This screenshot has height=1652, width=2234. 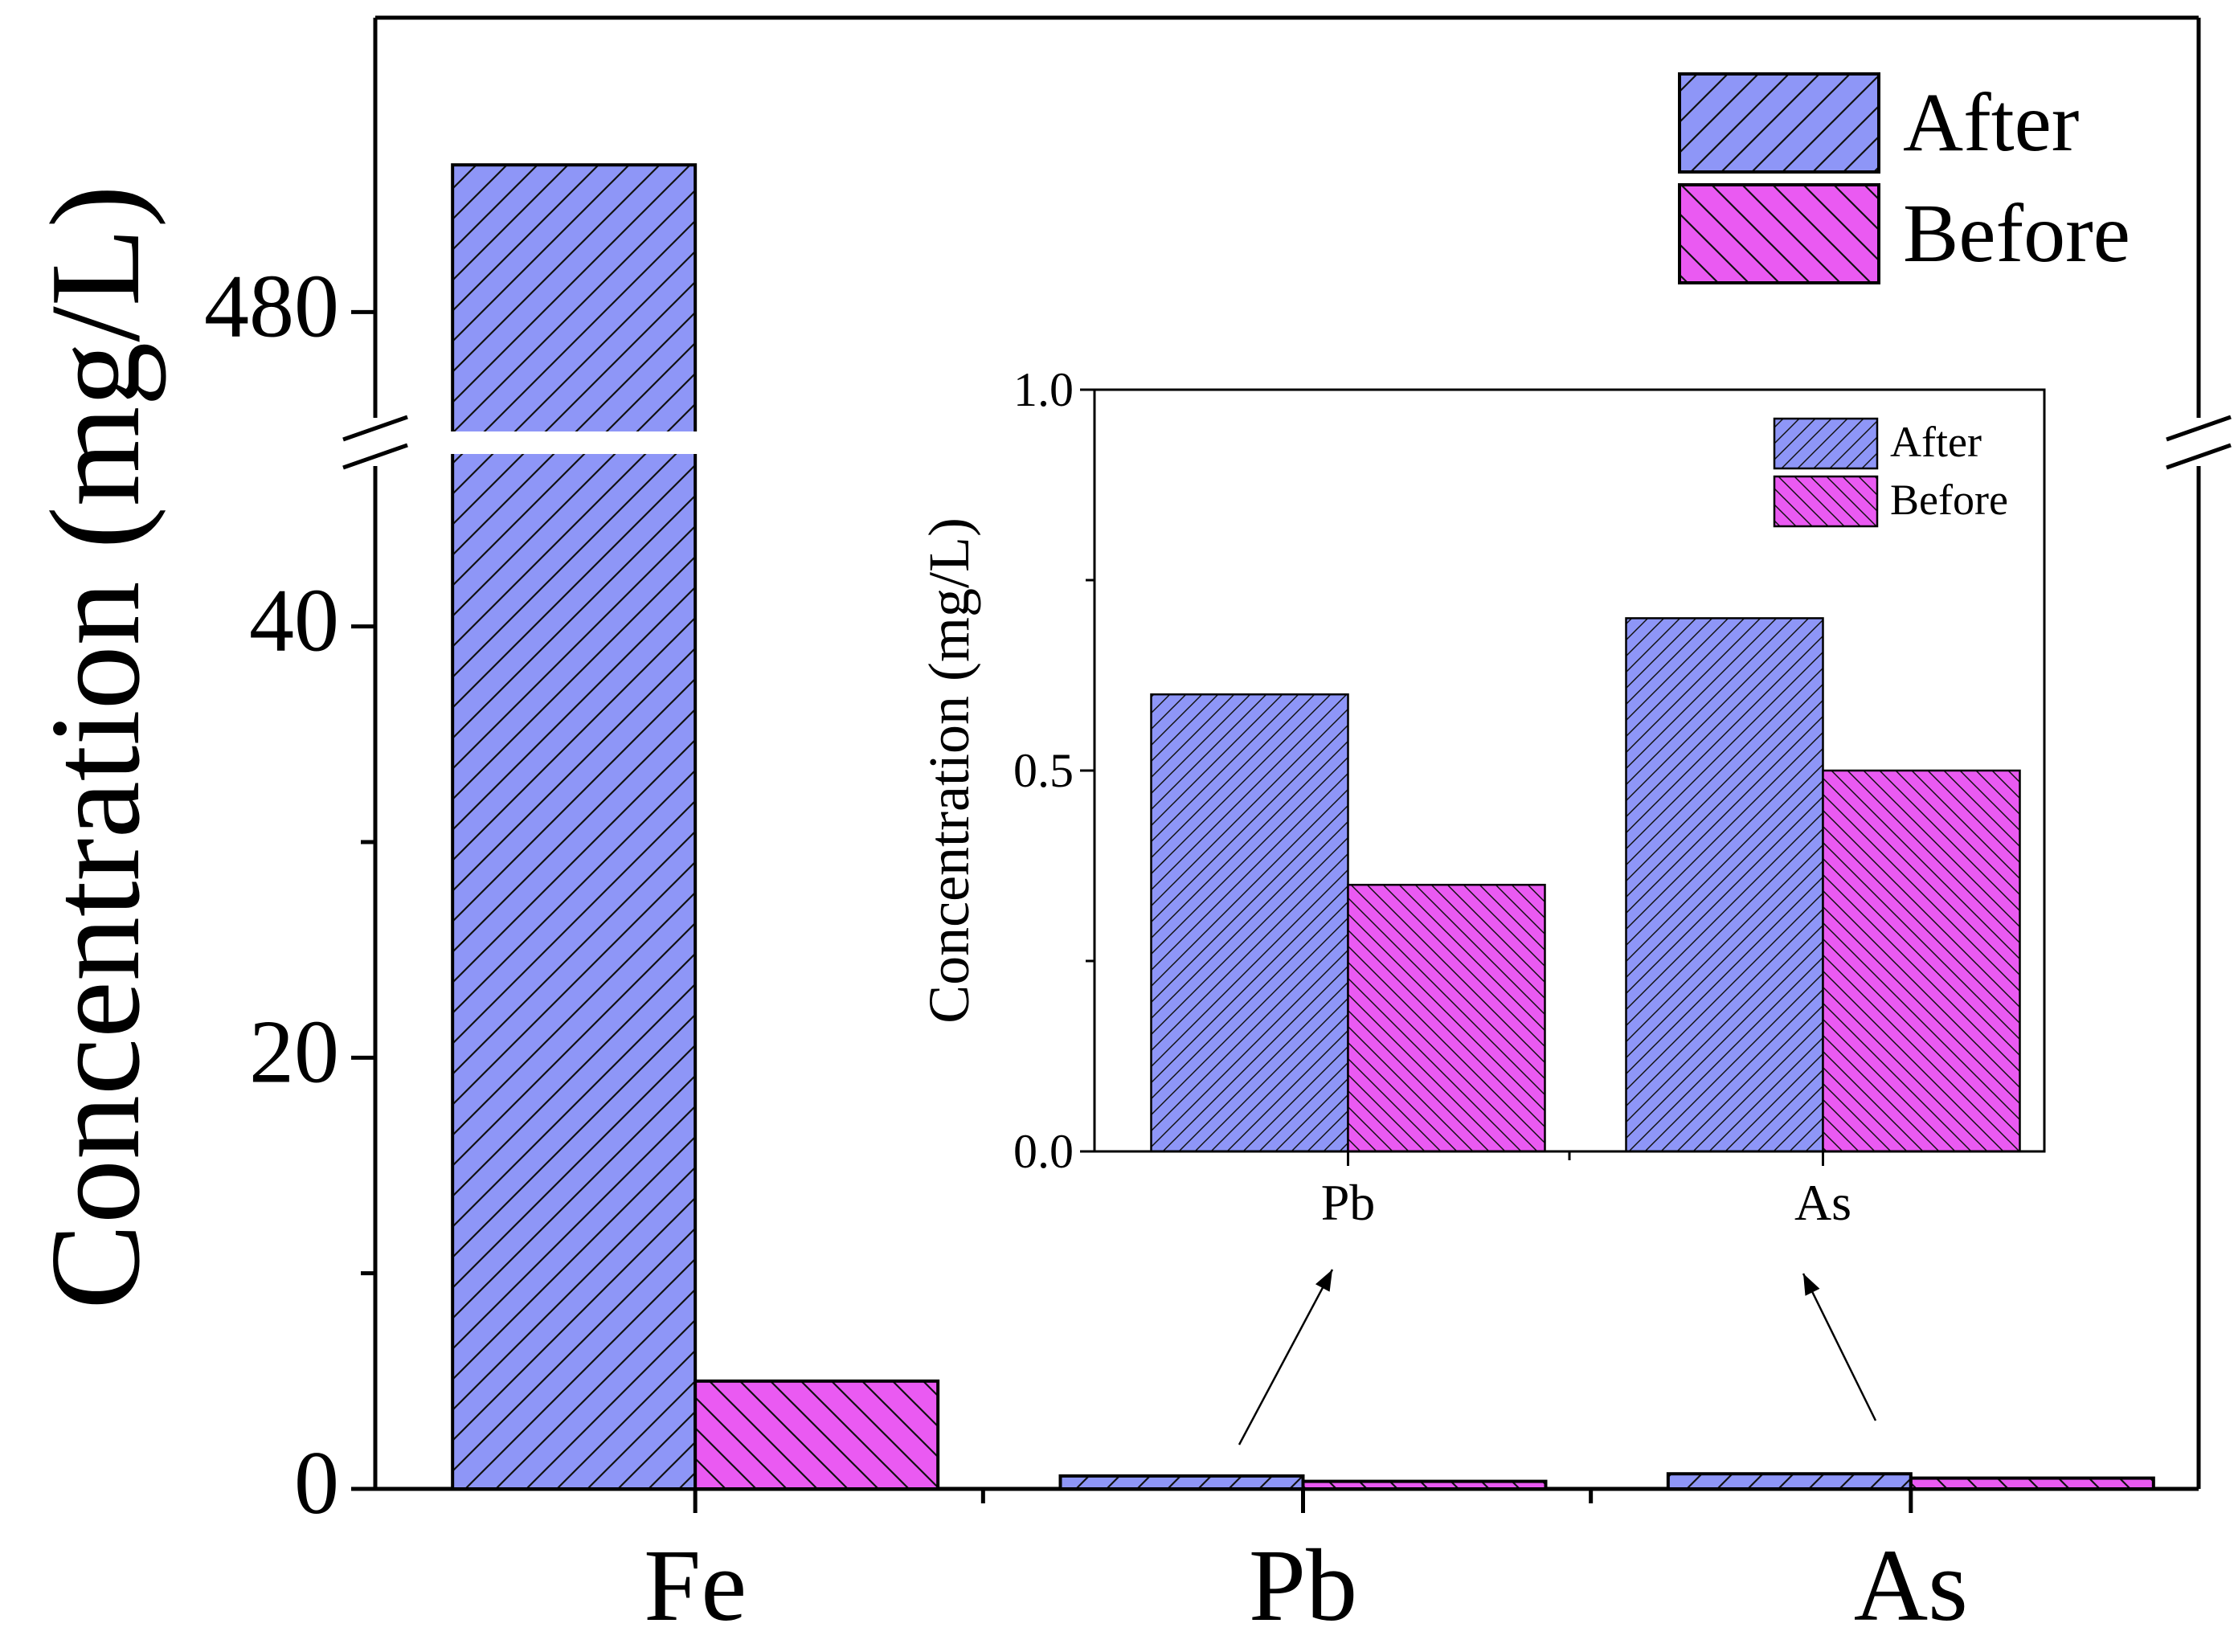 I want to click on inset-bar-after-pb, so click(x=1249, y=923).